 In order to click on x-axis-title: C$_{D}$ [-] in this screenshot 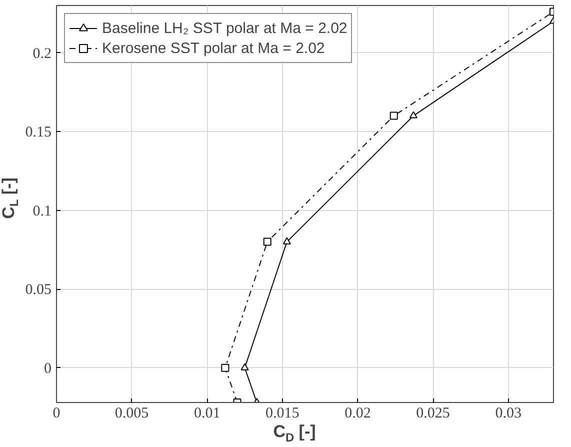, I will do `click(294, 433)`.